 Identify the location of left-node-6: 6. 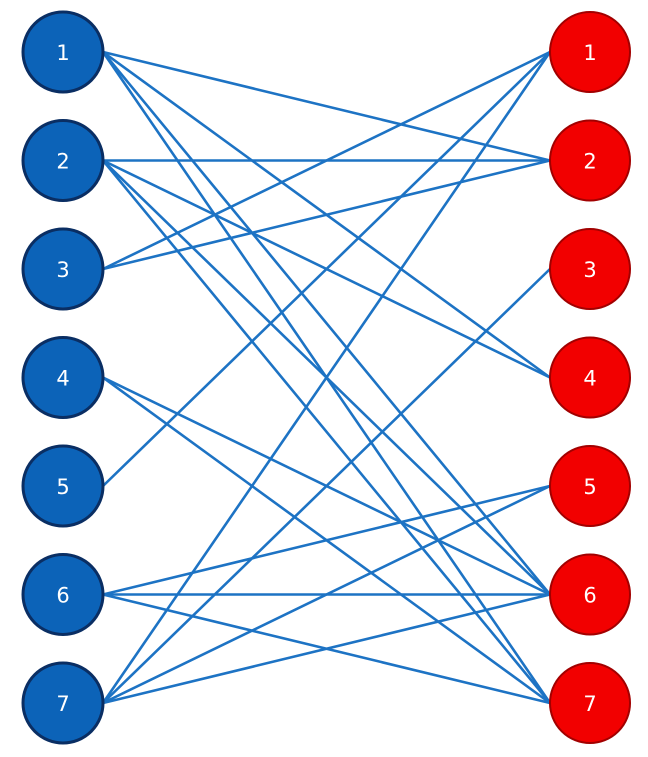
(63, 595).